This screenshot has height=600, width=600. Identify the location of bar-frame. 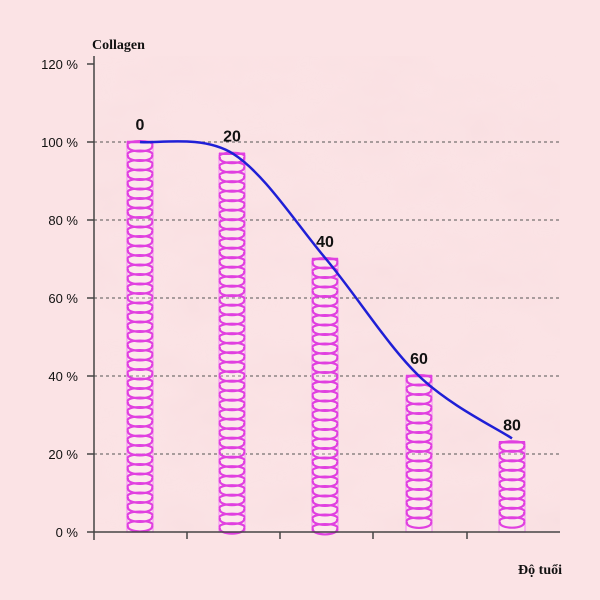
(325, 395).